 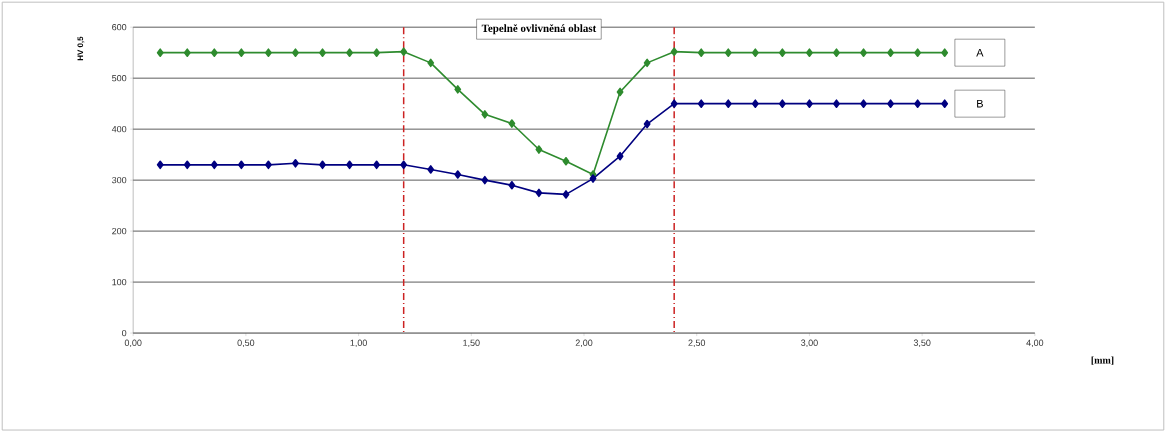 I want to click on y-tick-label: 300, so click(x=119, y=180).